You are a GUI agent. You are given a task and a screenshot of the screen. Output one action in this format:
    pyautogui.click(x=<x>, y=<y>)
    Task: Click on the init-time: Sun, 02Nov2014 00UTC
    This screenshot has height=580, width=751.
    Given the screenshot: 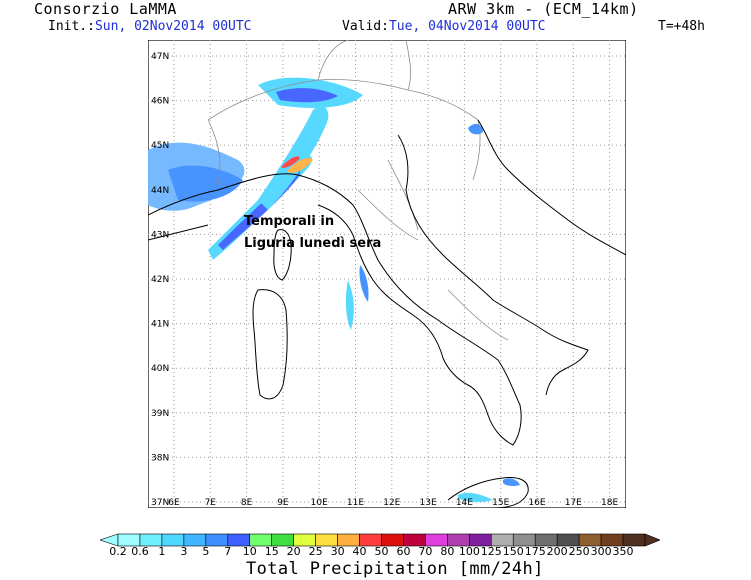 What is the action you would take?
    pyautogui.click(x=173, y=26)
    